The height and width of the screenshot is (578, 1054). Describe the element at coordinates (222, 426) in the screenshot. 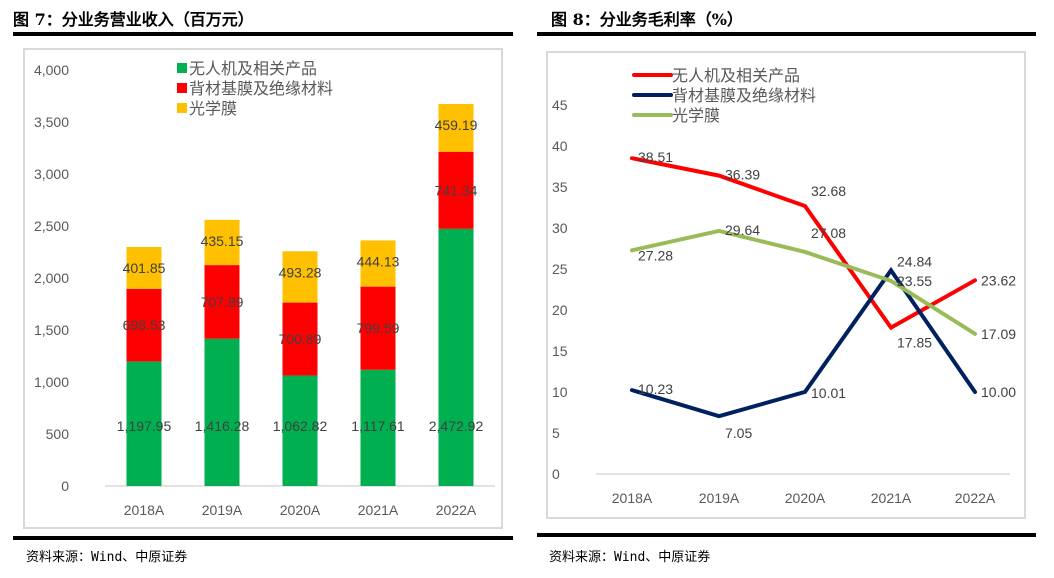

I see `data-label: 1,416.28` at that location.